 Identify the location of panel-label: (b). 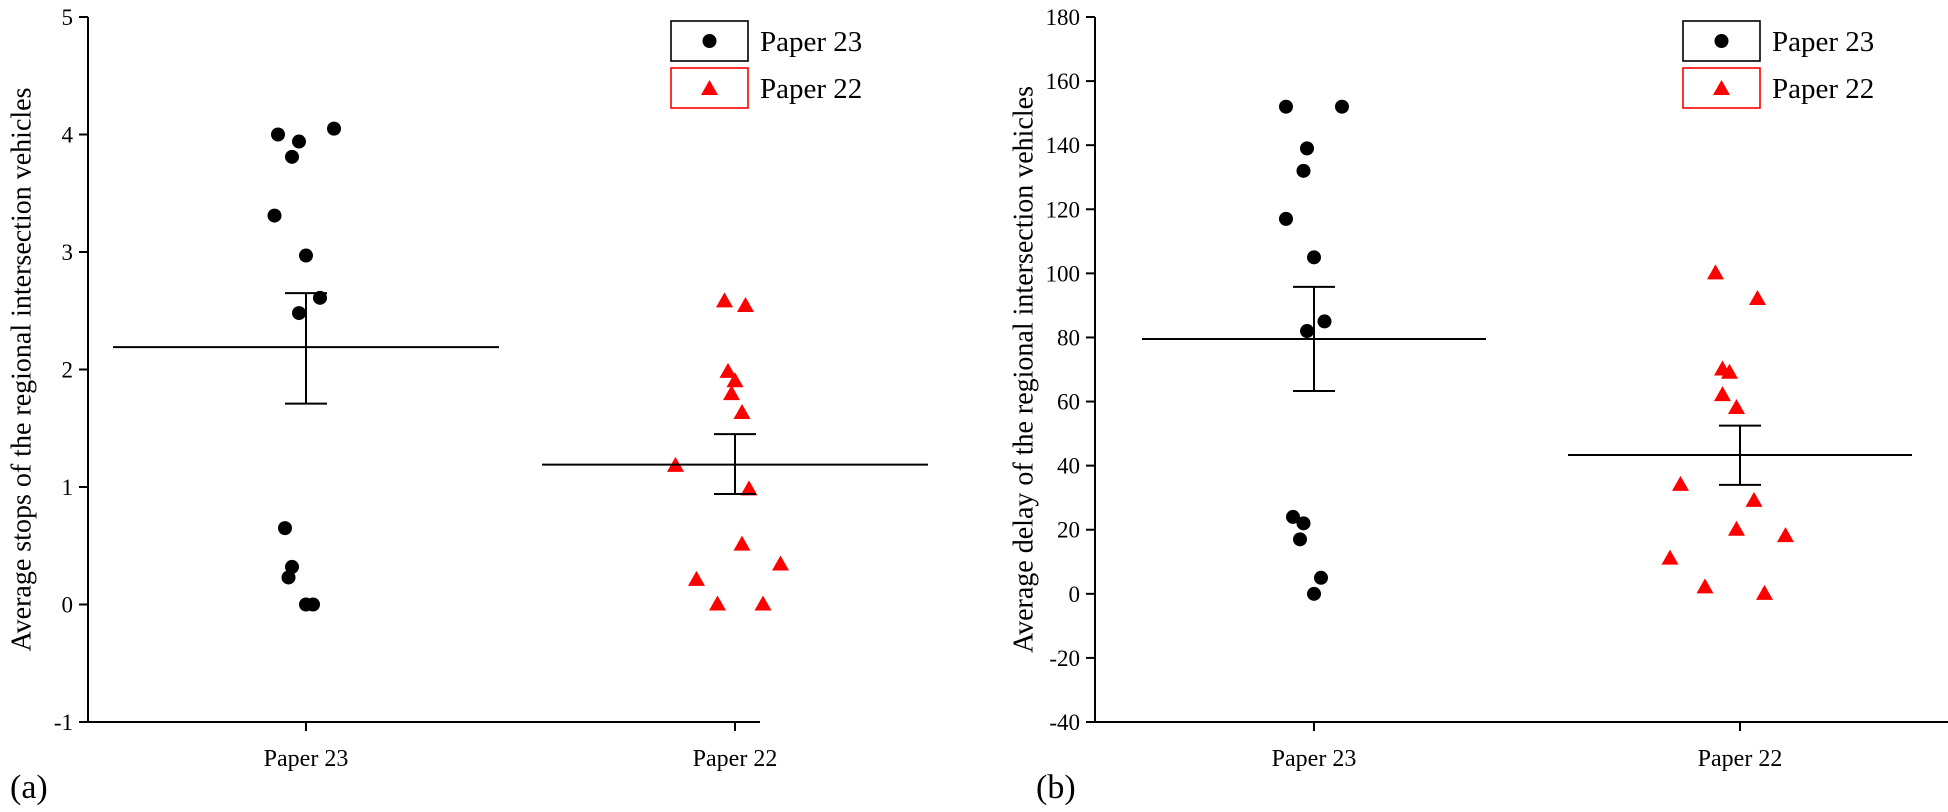
(1056, 787).